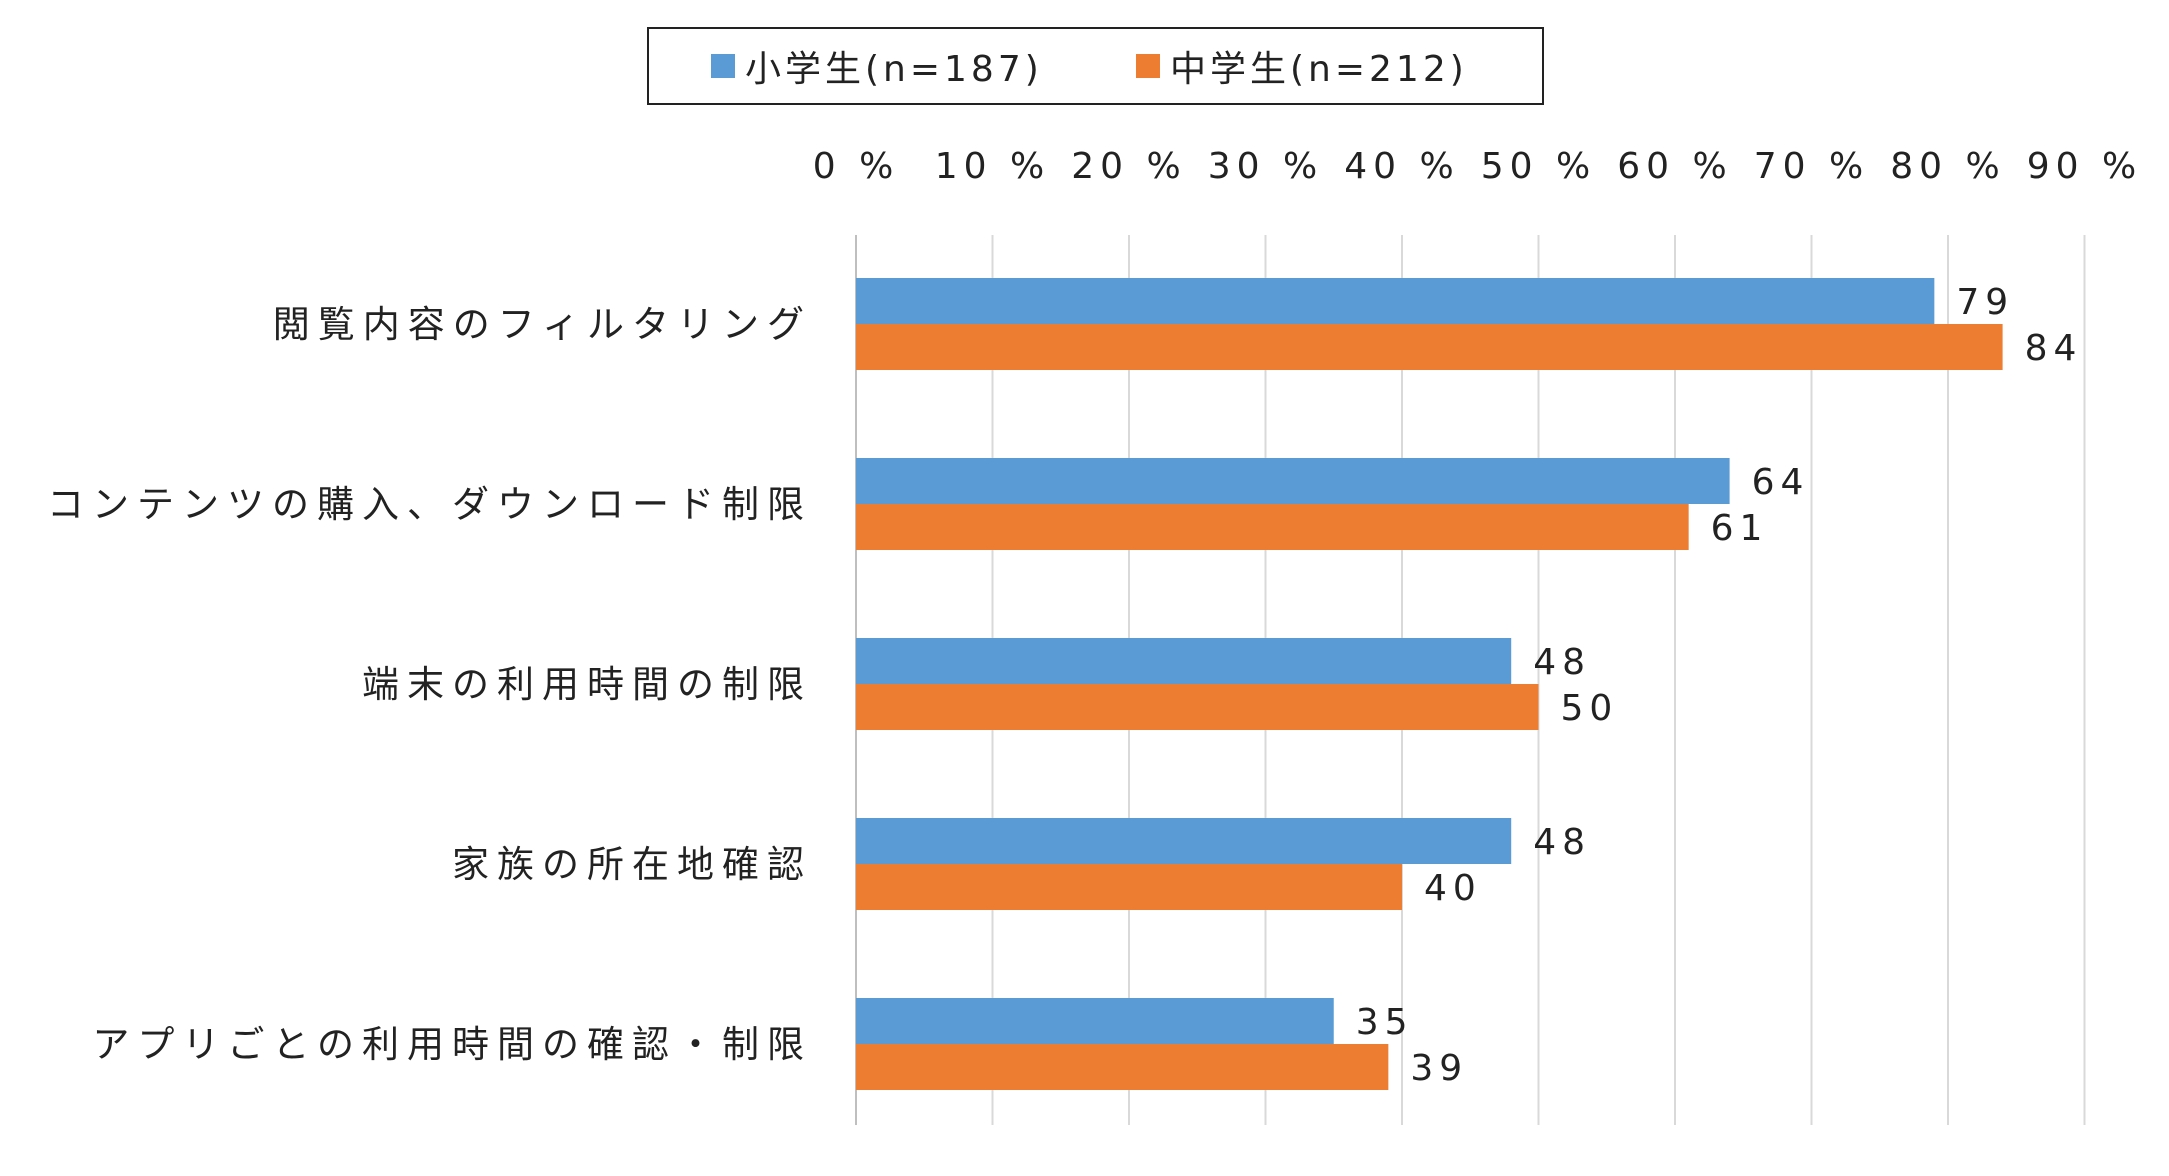 This screenshot has width=2169, height=1176. I want to click on data-label: 35, so click(1385, 1022).